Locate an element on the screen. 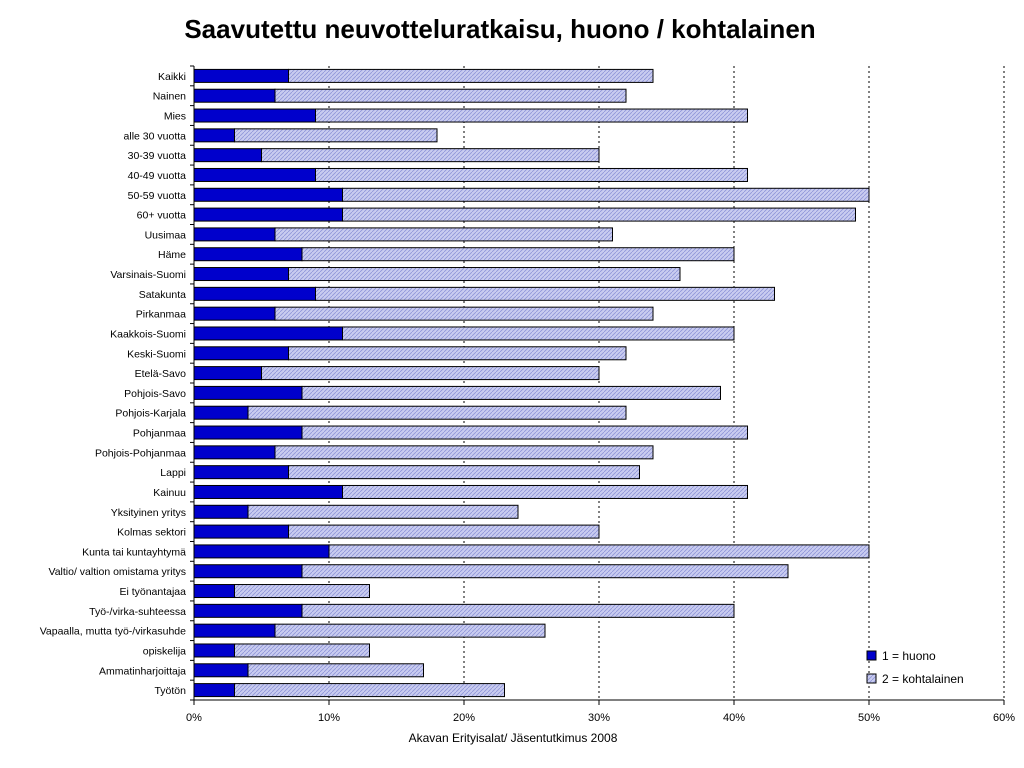 The image size is (1024, 768). category-label: Pohjanmaa is located at coordinates (159, 434).